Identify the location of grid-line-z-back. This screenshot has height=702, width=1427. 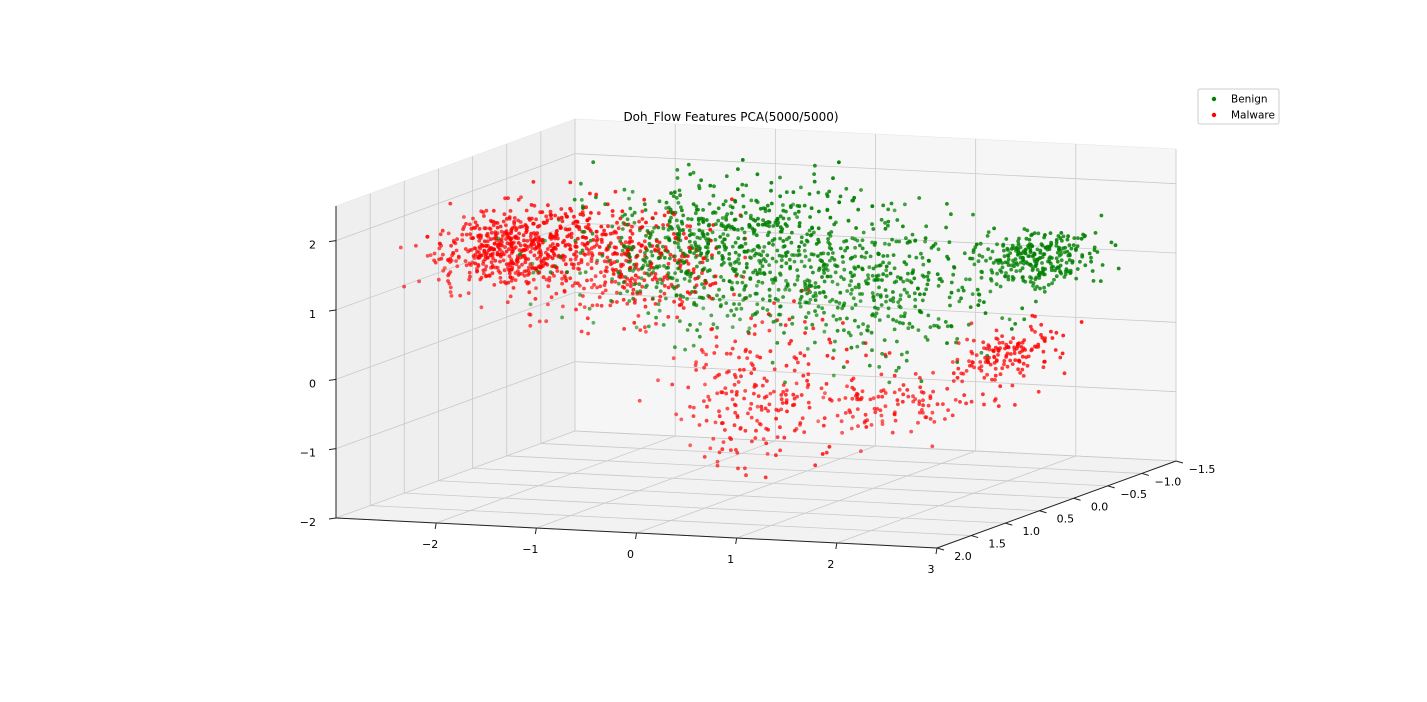
(875, 377).